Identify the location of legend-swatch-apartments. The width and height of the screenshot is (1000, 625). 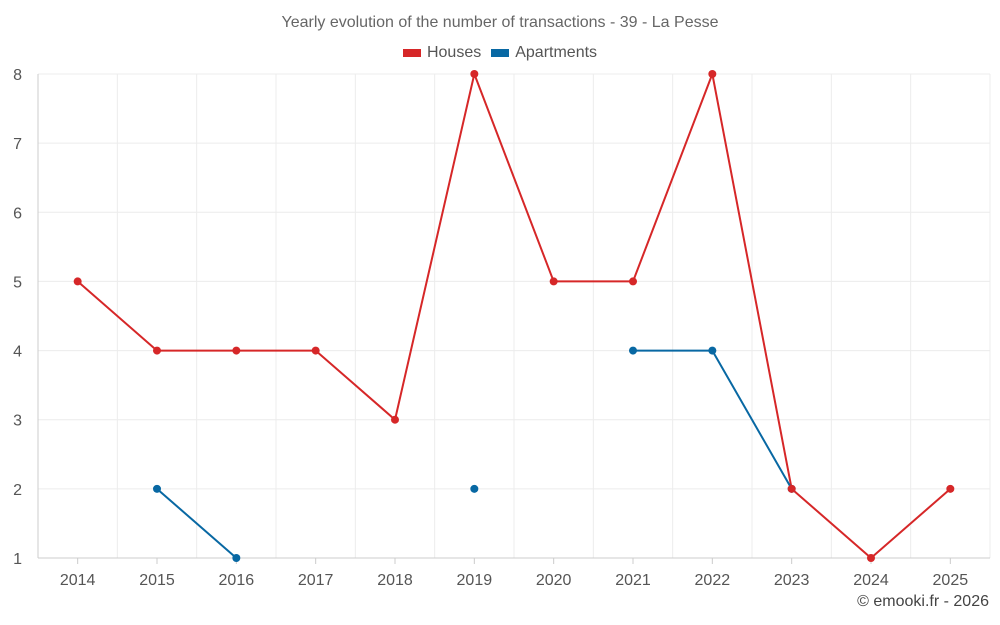
(500, 53).